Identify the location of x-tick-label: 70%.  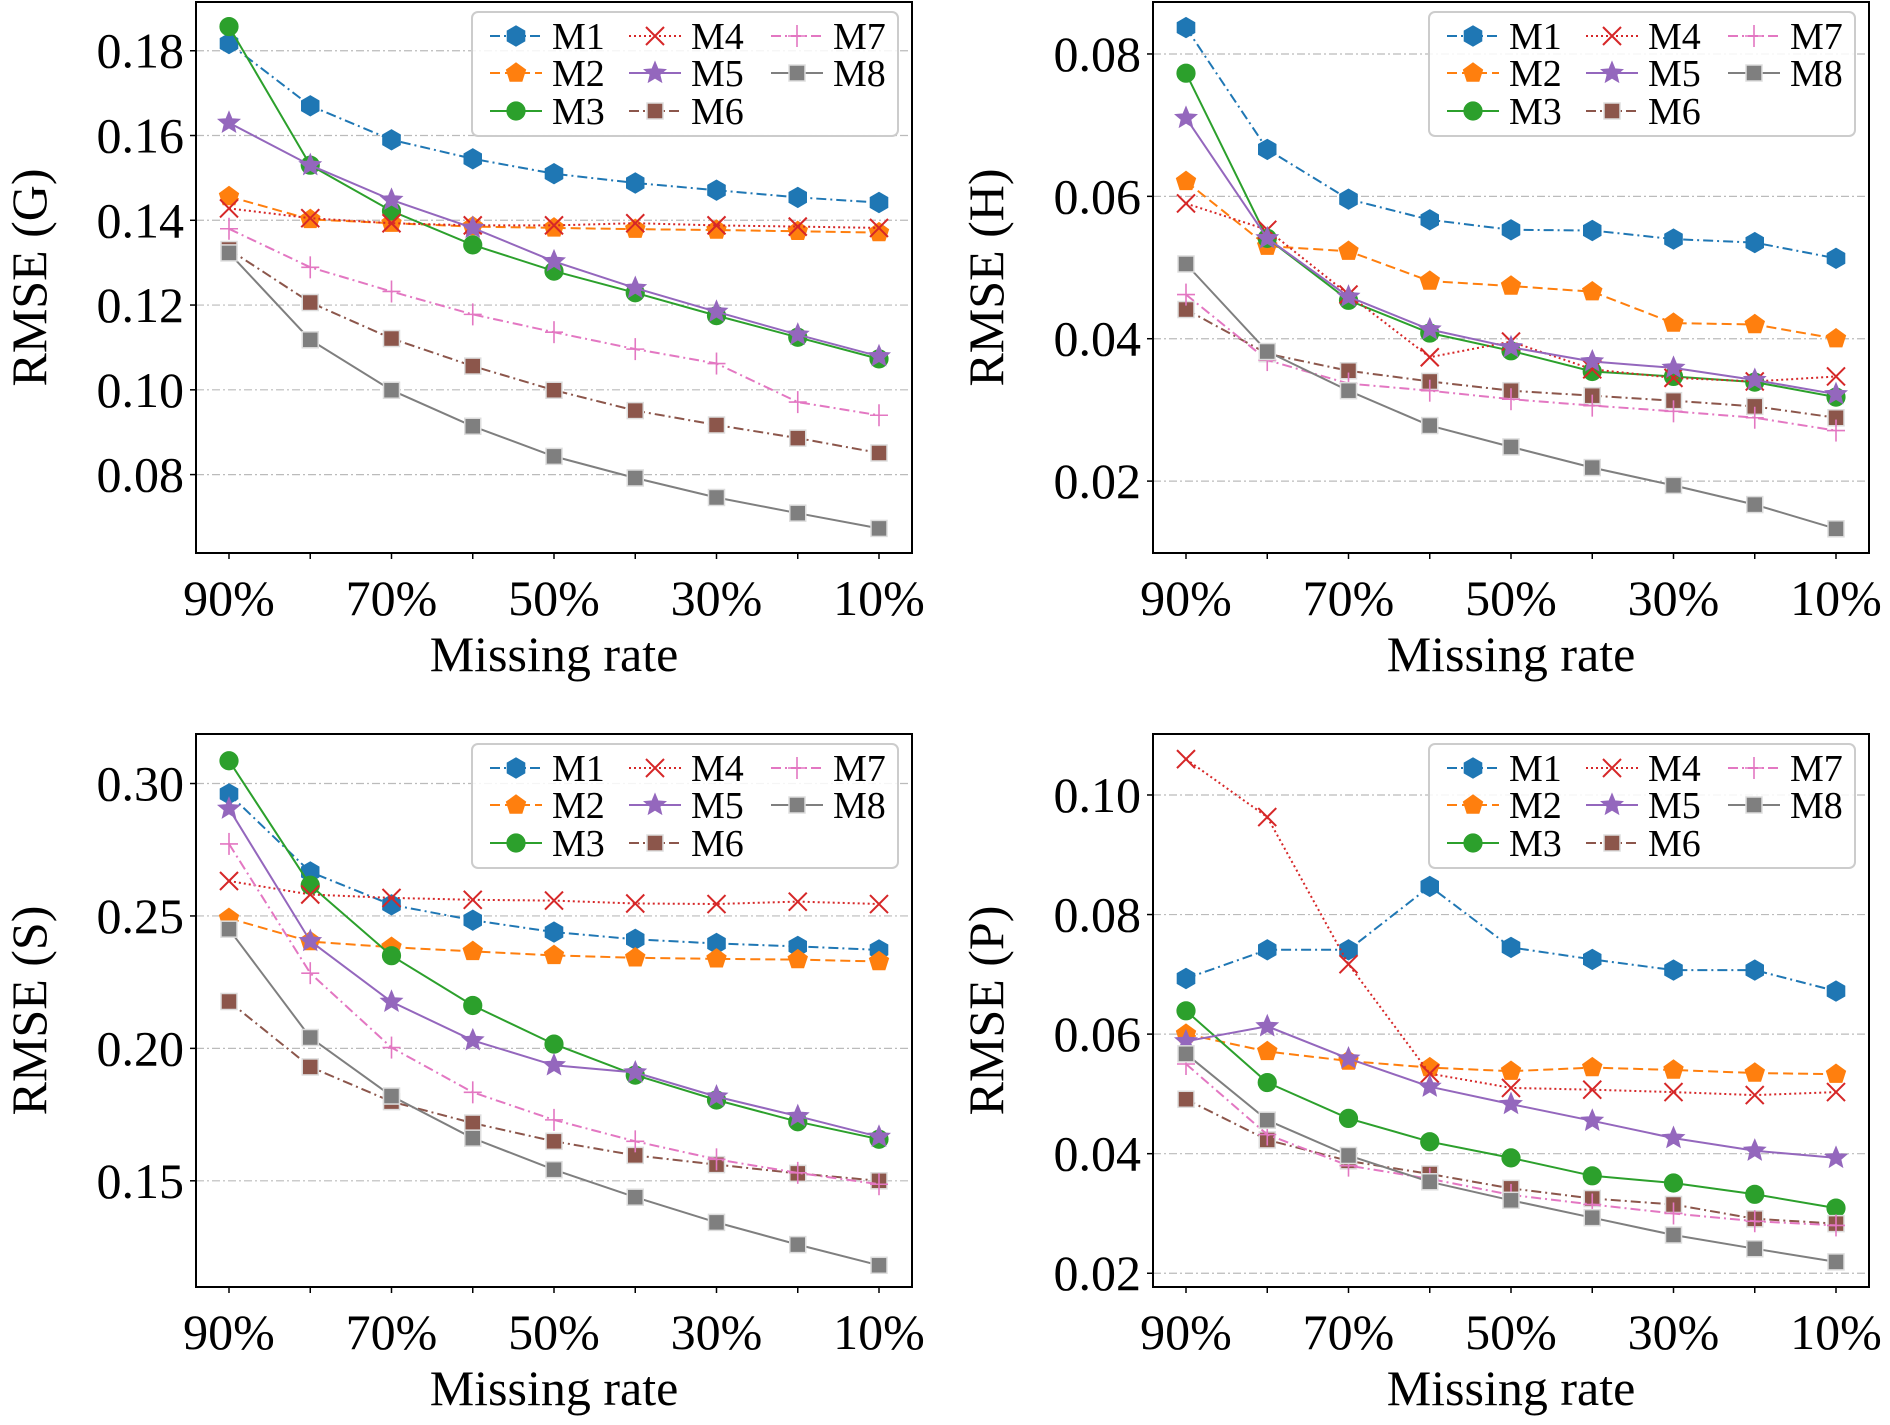
(392, 598).